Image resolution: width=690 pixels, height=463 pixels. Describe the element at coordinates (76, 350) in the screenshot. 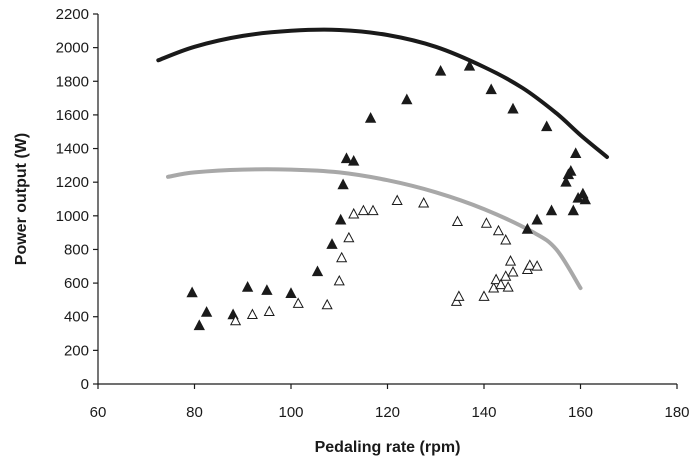

I see `y-tick-label: 200` at that location.